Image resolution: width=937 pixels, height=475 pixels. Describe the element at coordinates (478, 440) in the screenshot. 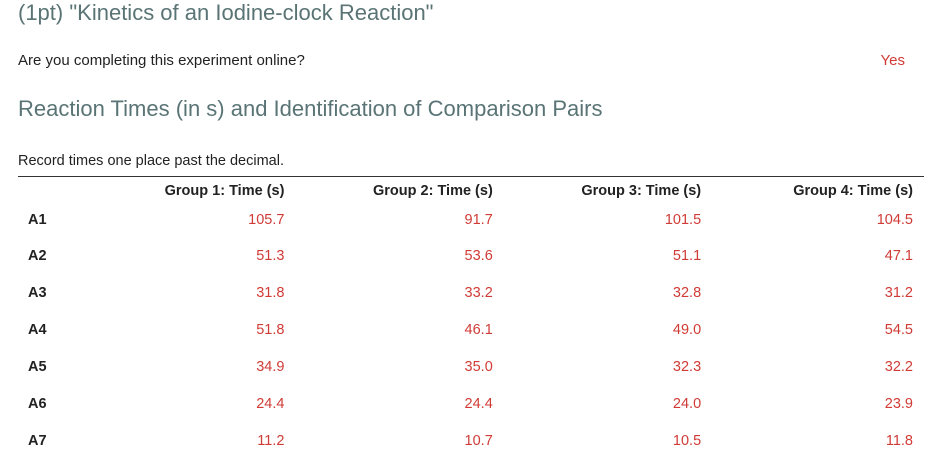

I see `time-value-cell: 10.7` at that location.